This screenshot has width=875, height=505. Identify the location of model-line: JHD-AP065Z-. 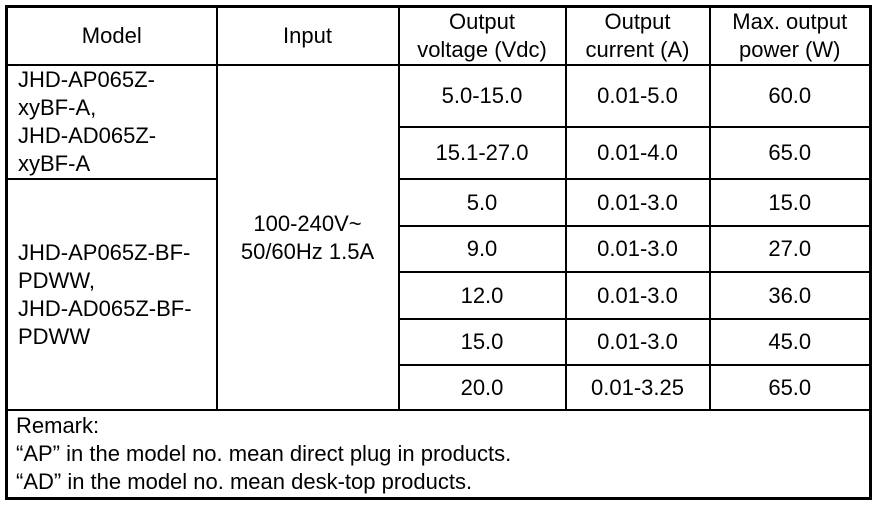
(86, 79).